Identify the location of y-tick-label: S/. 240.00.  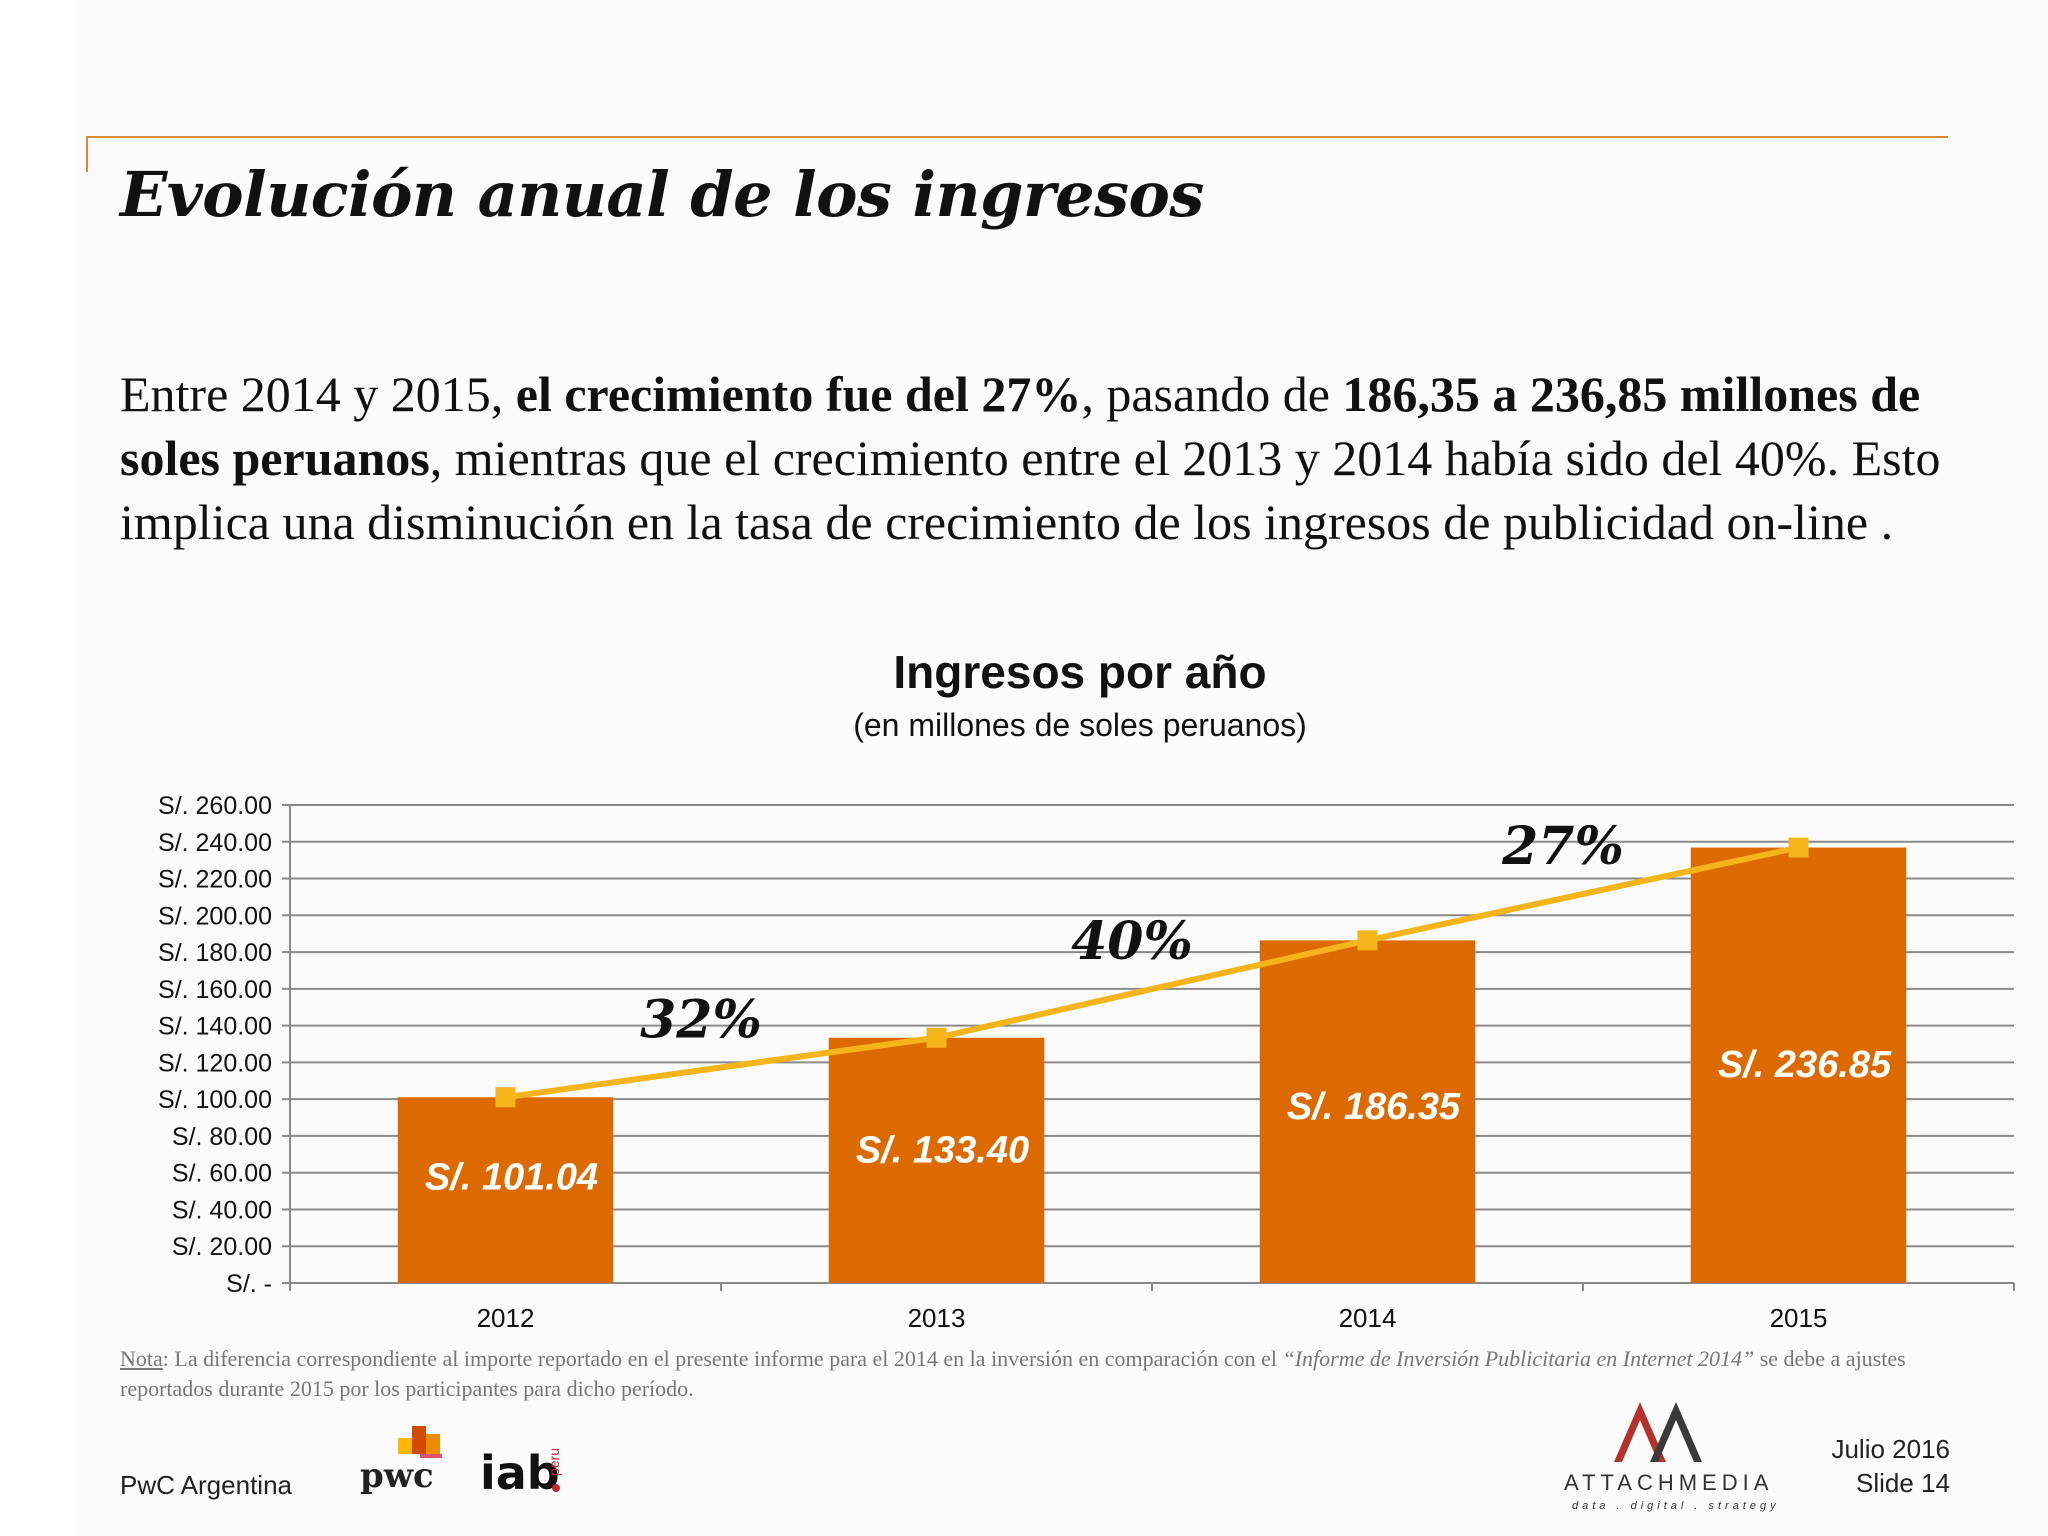
(215, 843).